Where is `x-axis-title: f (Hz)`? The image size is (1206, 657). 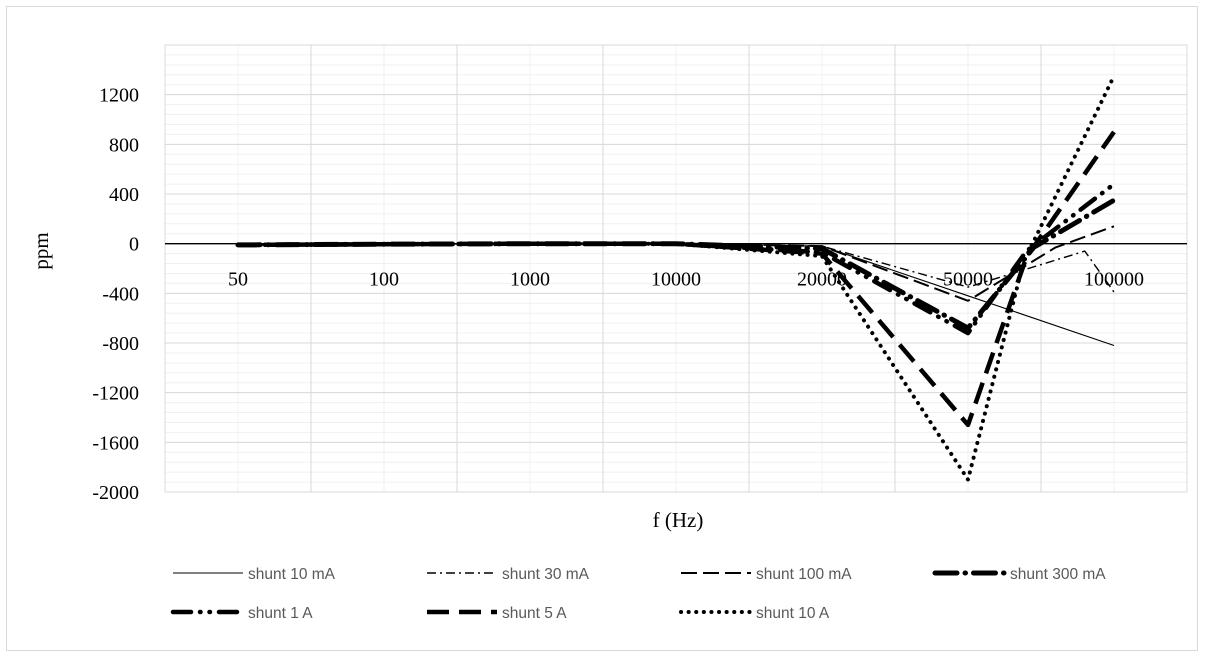 x-axis-title: f (Hz) is located at coordinates (678, 520).